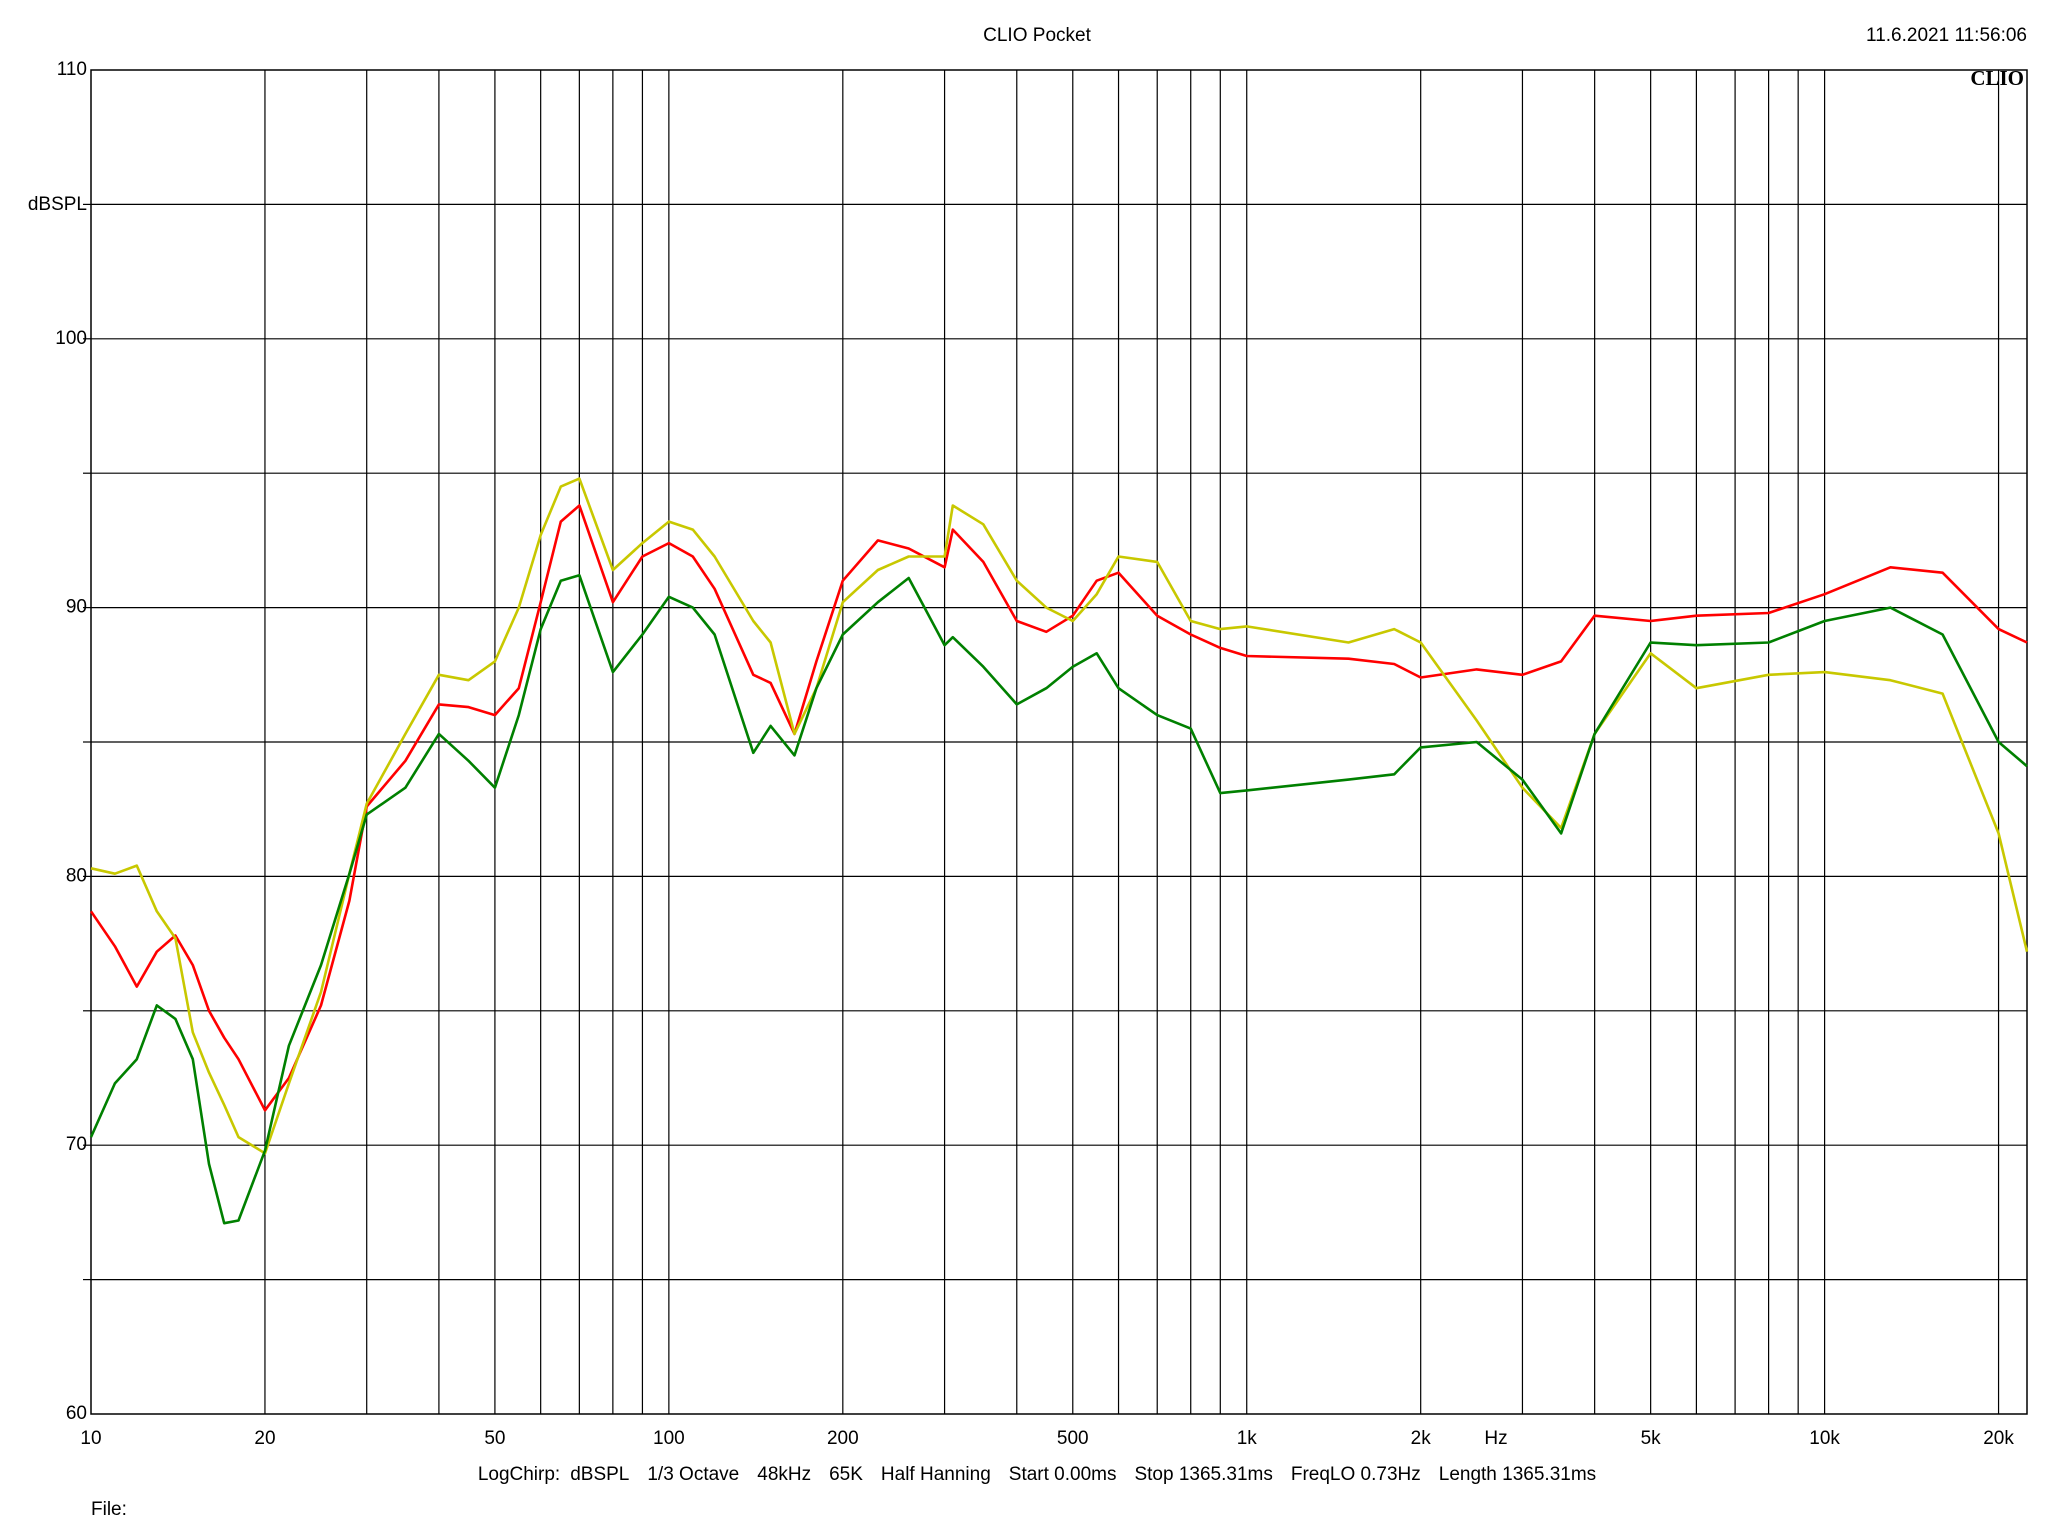 The width and height of the screenshot is (2048, 1536). I want to click on footer-item: Half Hanning, so click(936, 1474).